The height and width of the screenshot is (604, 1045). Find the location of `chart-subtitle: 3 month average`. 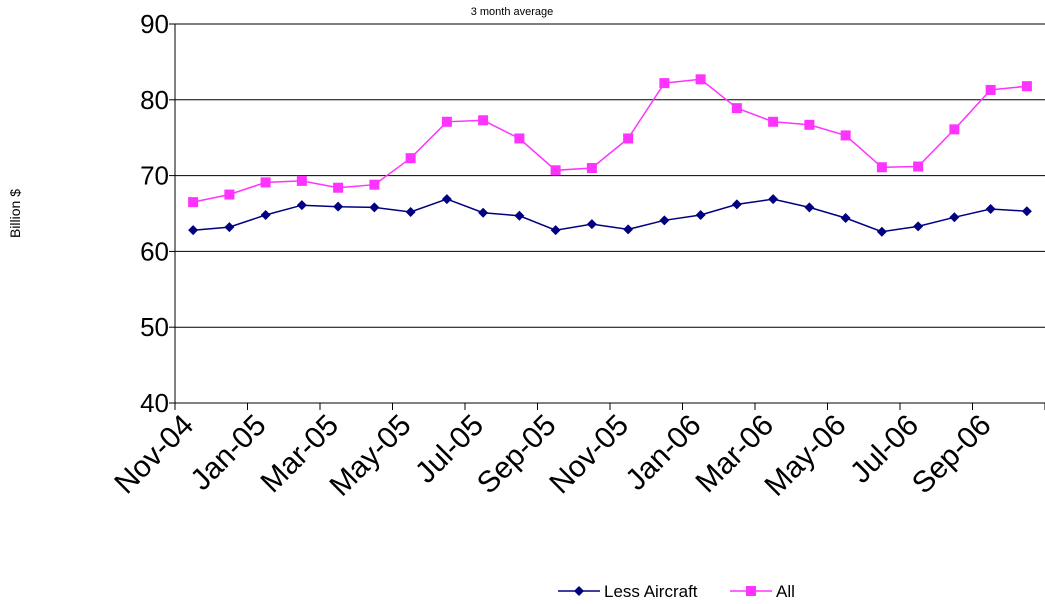

chart-subtitle: 3 month average is located at coordinates (512, 12).